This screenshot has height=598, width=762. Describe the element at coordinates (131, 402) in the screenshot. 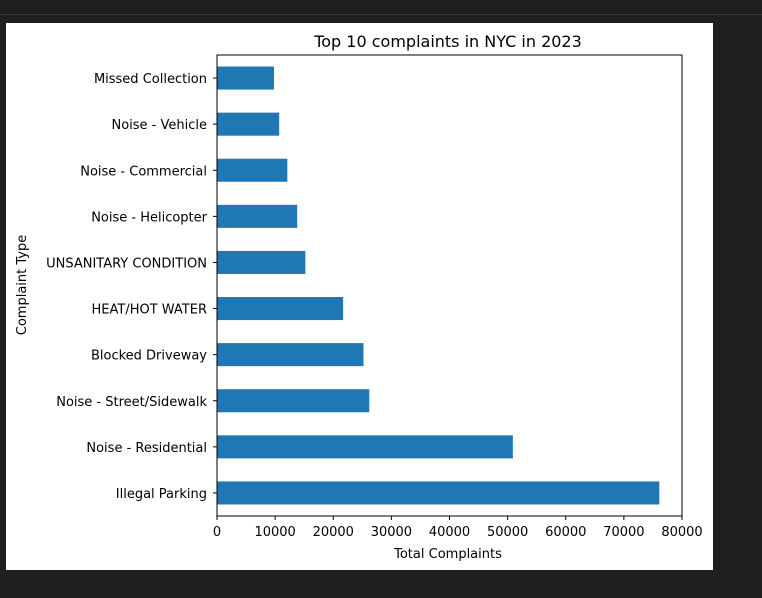

I see `y-tick-label: Noise - Street/Sidewalk` at that location.